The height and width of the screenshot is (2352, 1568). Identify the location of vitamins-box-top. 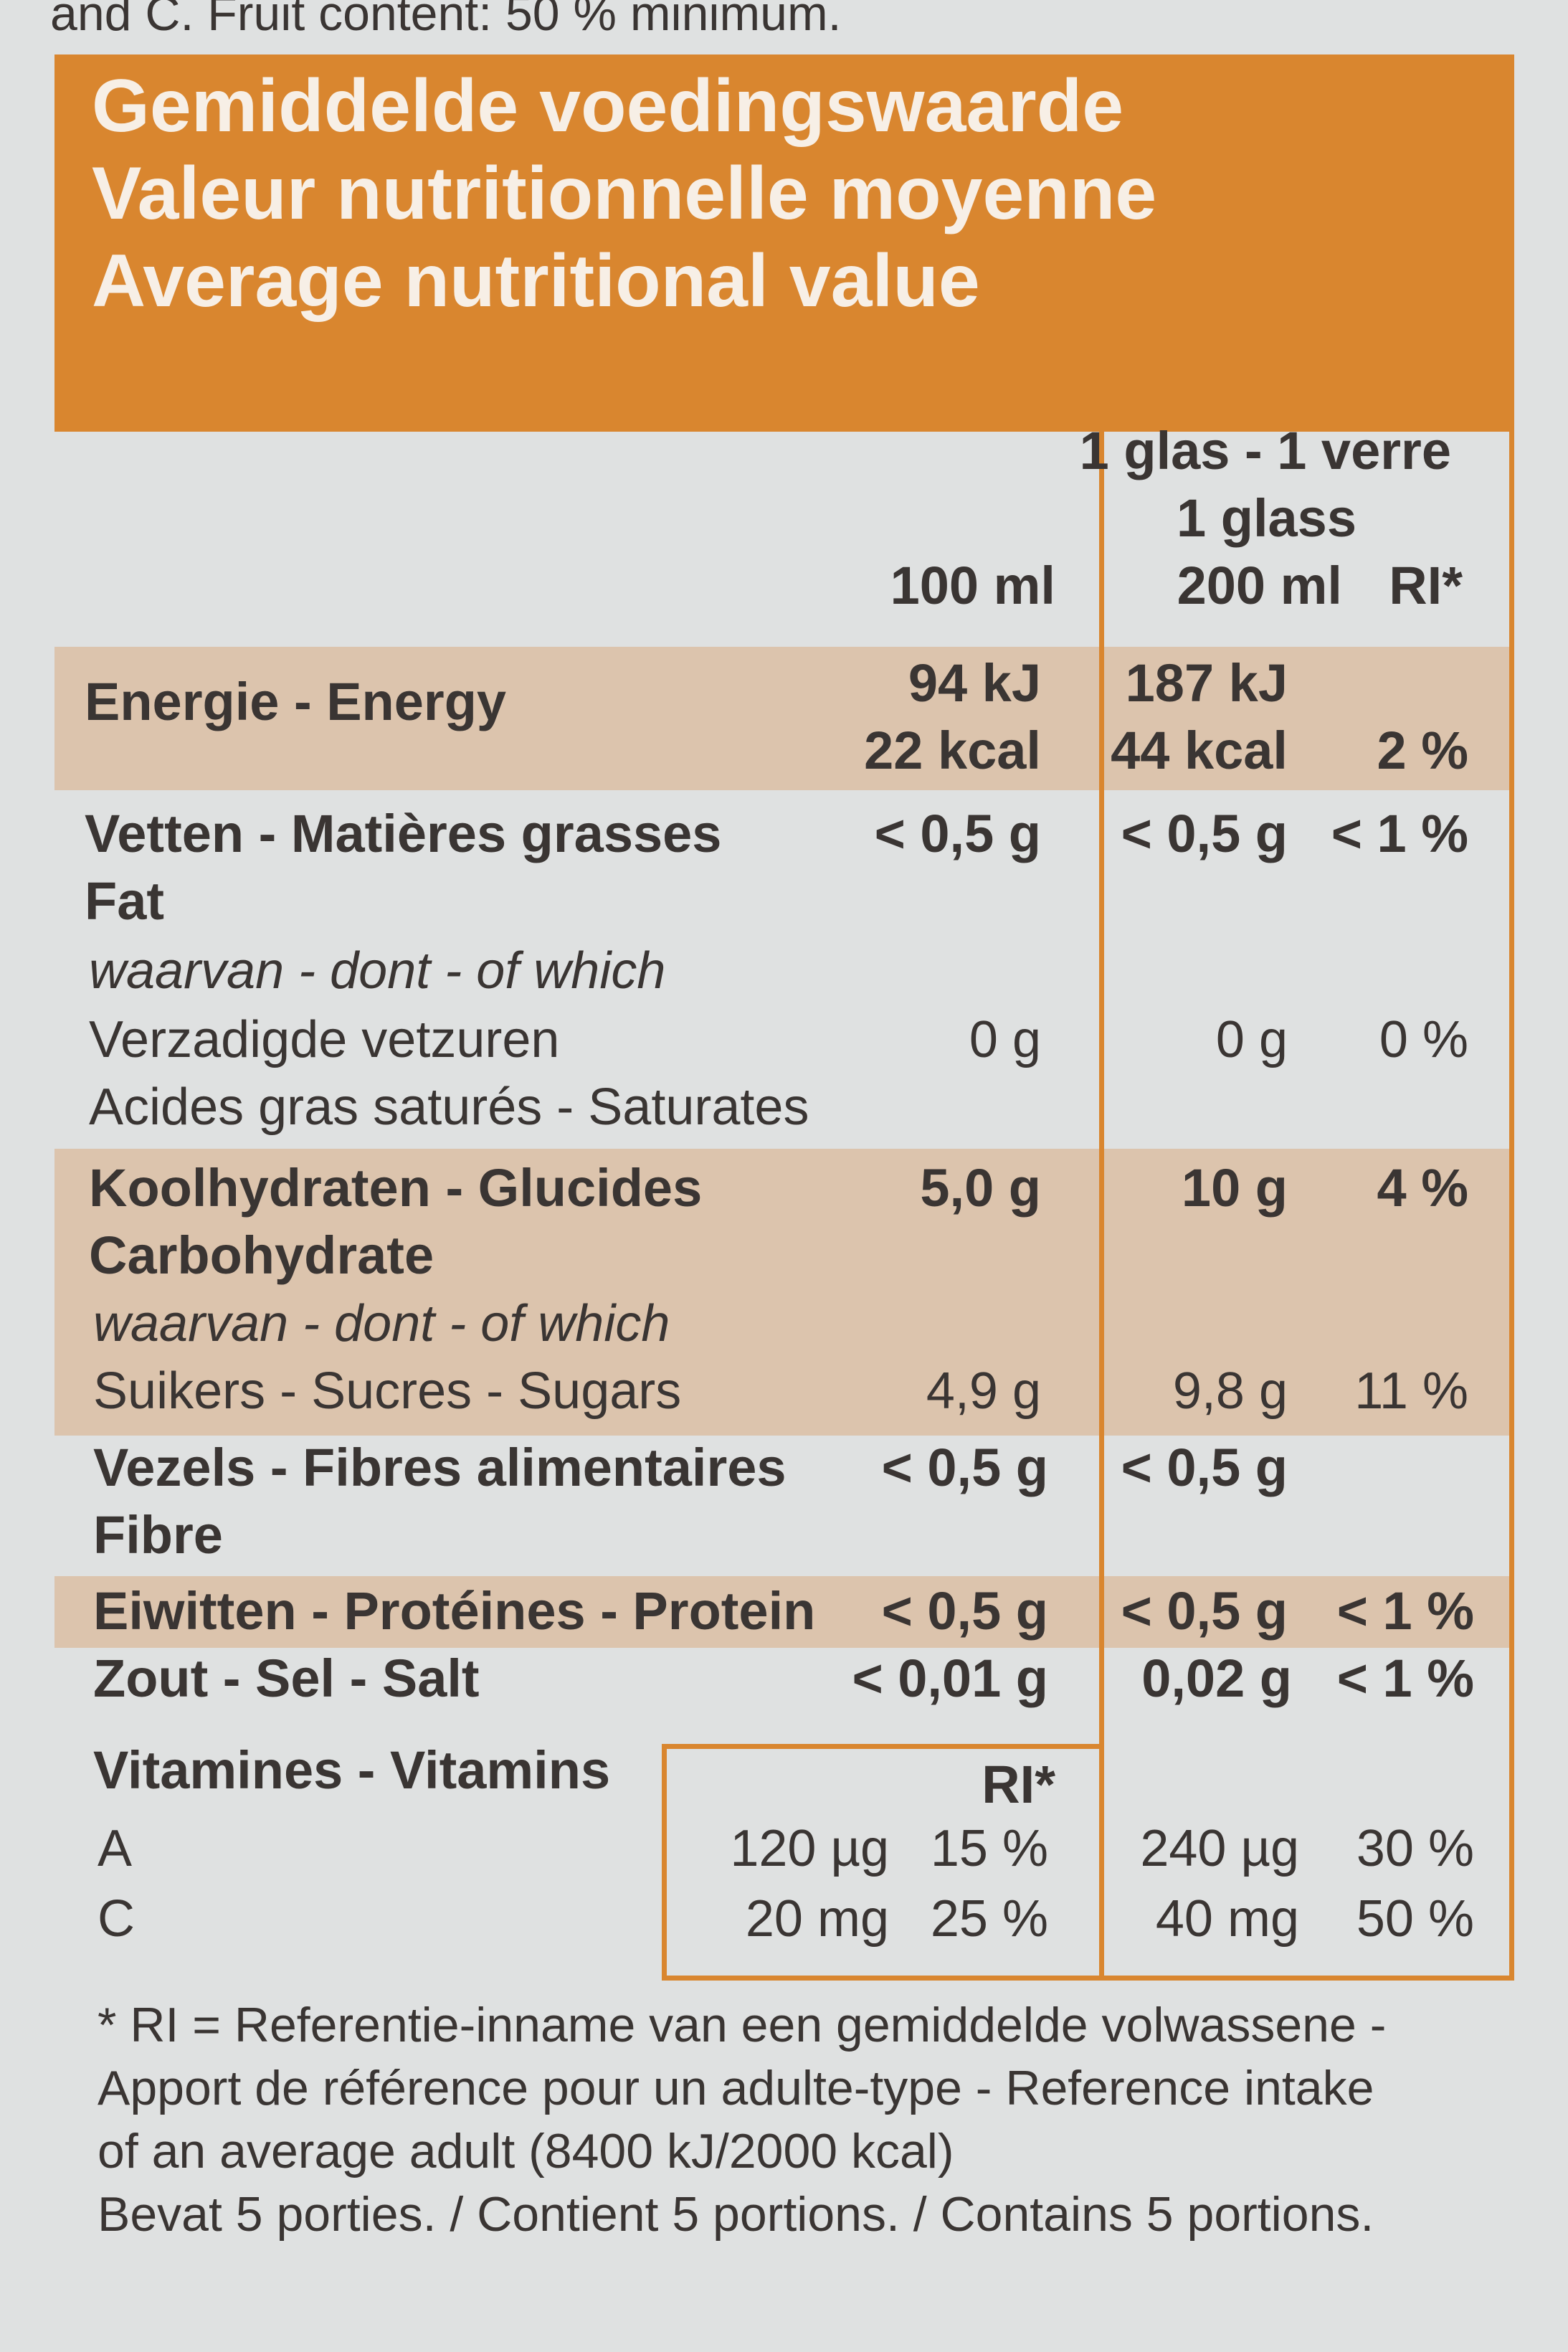
(883, 1746).